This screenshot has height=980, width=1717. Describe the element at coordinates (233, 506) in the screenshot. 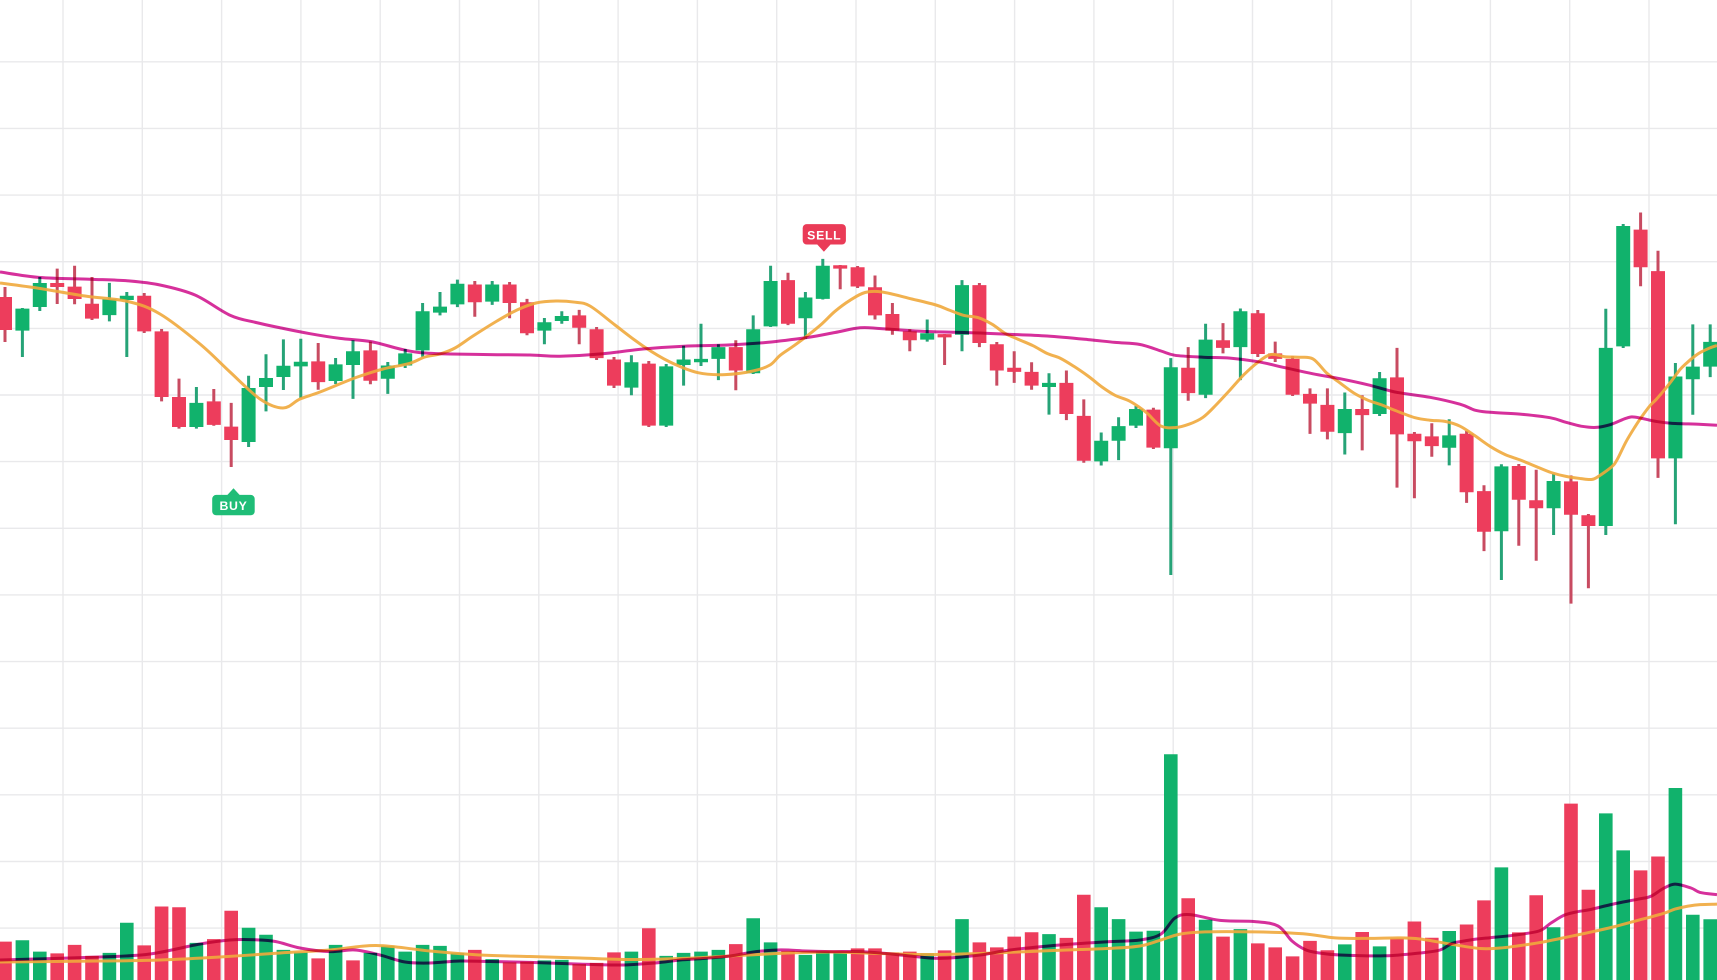

I see `svg-text: BUY` at that location.